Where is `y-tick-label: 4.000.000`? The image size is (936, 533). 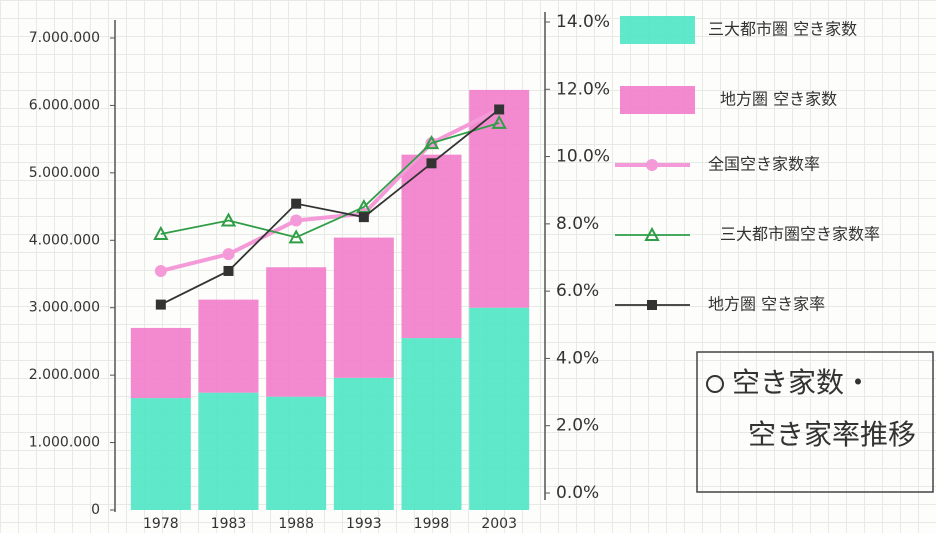 y-tick-label: 4.000.000 is located at coordinates (64, 240).